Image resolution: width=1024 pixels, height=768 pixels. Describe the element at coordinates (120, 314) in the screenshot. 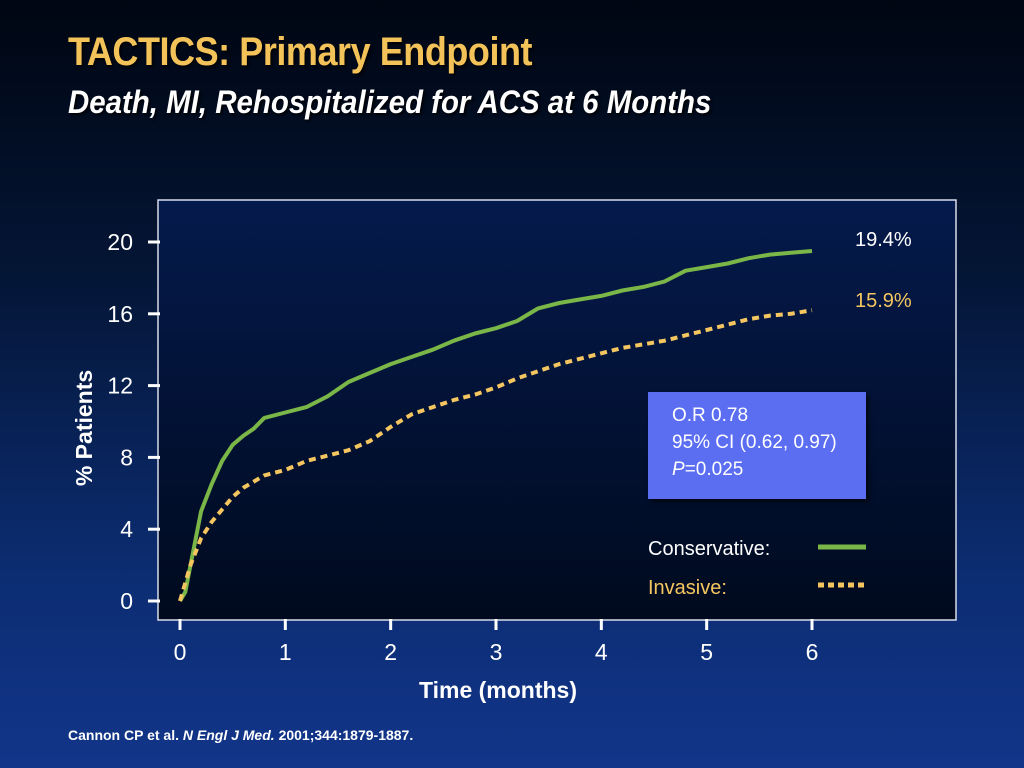

I see `y-tick-label: 16` at that location.